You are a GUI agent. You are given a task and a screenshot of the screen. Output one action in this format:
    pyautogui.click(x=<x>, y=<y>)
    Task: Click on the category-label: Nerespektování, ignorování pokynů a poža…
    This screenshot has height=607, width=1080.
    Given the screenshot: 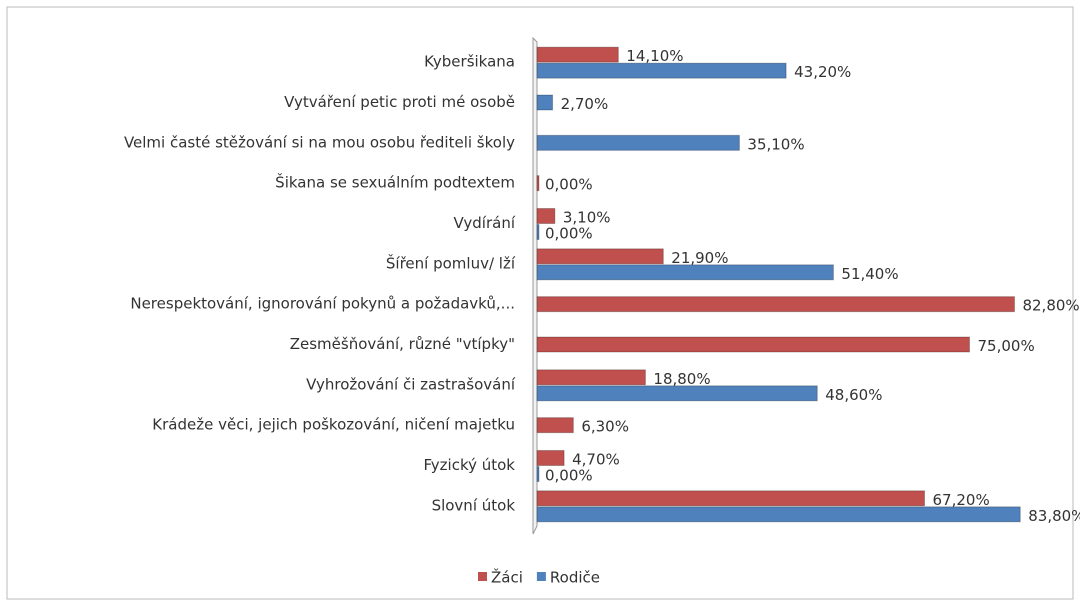 What is the action you would take?
    pyautogui.click(x=322, y=304)
    